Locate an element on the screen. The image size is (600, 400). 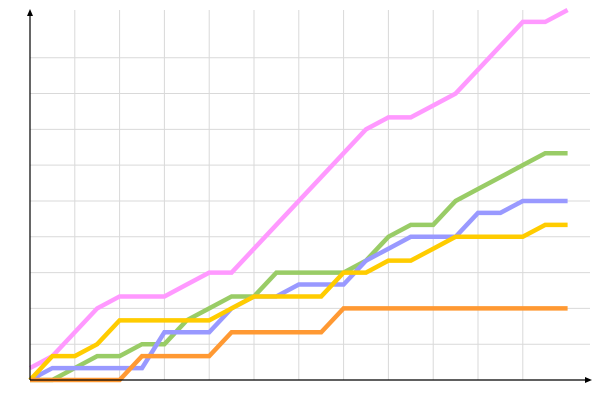
y-axis-arrow-icon is located at coordinates (30, 12).